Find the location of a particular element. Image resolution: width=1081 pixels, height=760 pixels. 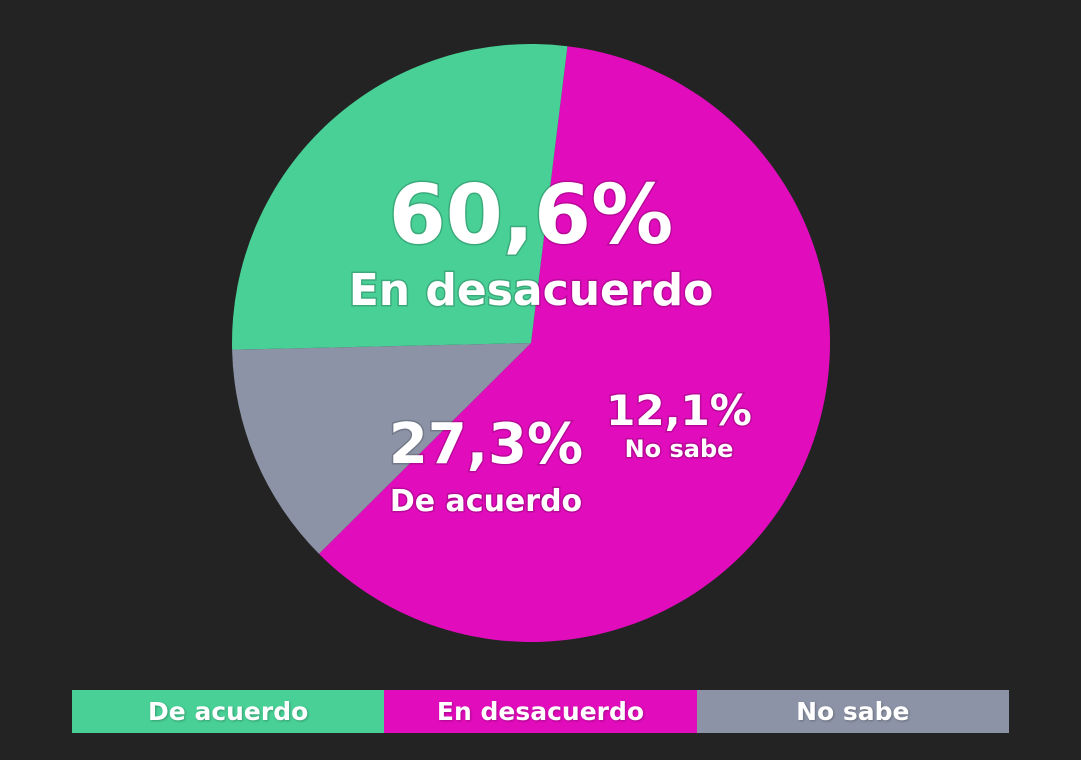

pie-slice-de-acuerdo is located at coordinates (400, 196).